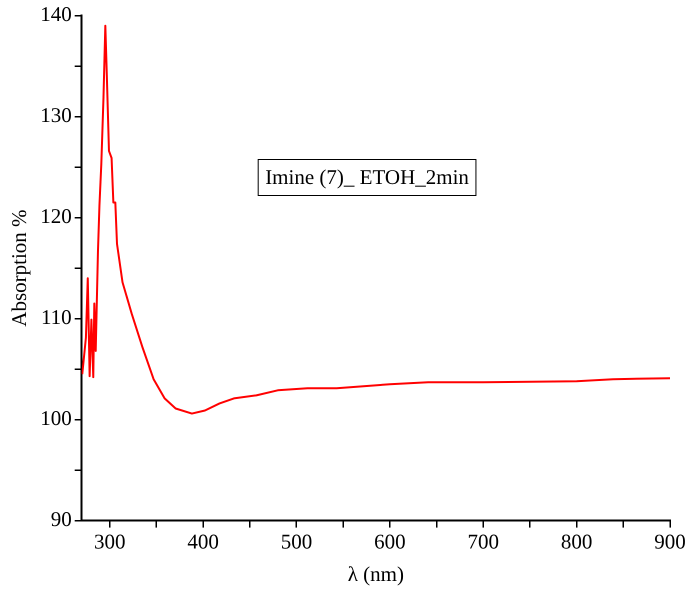  Describe the element at coordinates (576, 542) in the screenshot. I see `x-tick-label: 800` at that location.